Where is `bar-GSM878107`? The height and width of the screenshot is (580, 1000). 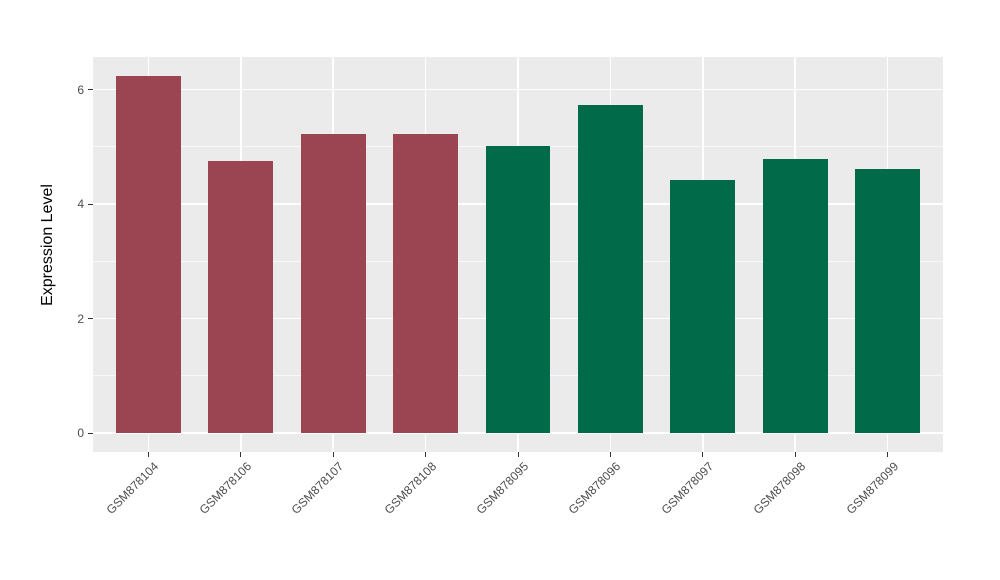
bar-GSM878107 is located at coordinates (333, 283).